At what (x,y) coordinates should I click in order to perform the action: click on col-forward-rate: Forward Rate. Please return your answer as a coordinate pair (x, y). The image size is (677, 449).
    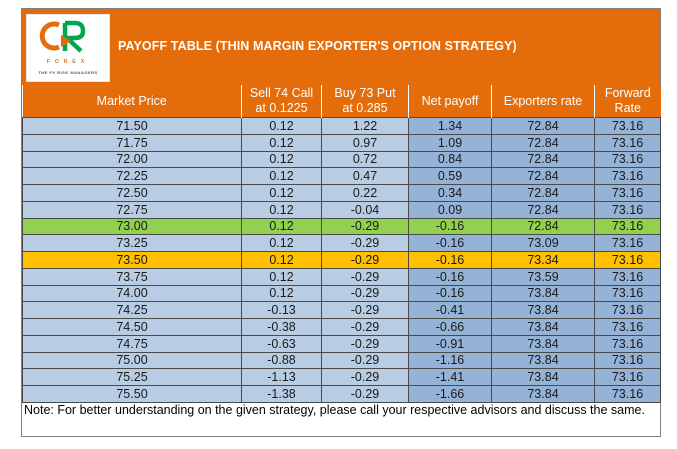
    Looking at the image, I should click on (627, 101).